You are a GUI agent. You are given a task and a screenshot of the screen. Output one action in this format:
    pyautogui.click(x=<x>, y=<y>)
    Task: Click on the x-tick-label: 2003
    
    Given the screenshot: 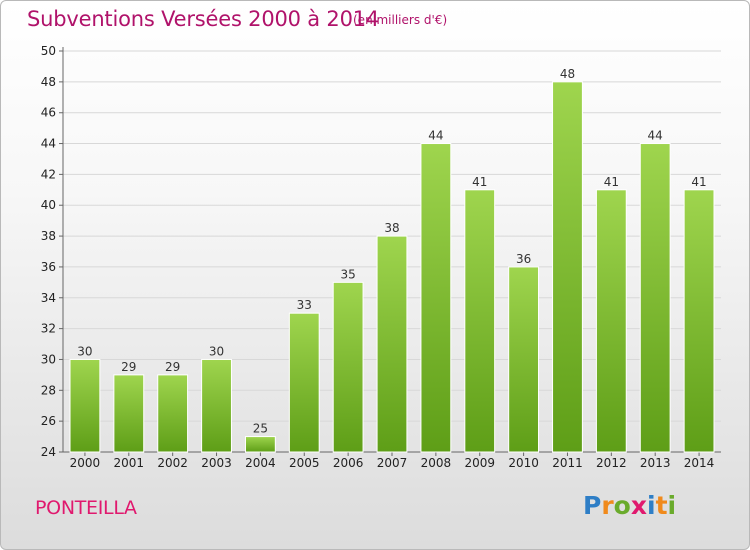 What is the action you would take?
    pyautogui.click(x=216, y=463)
    